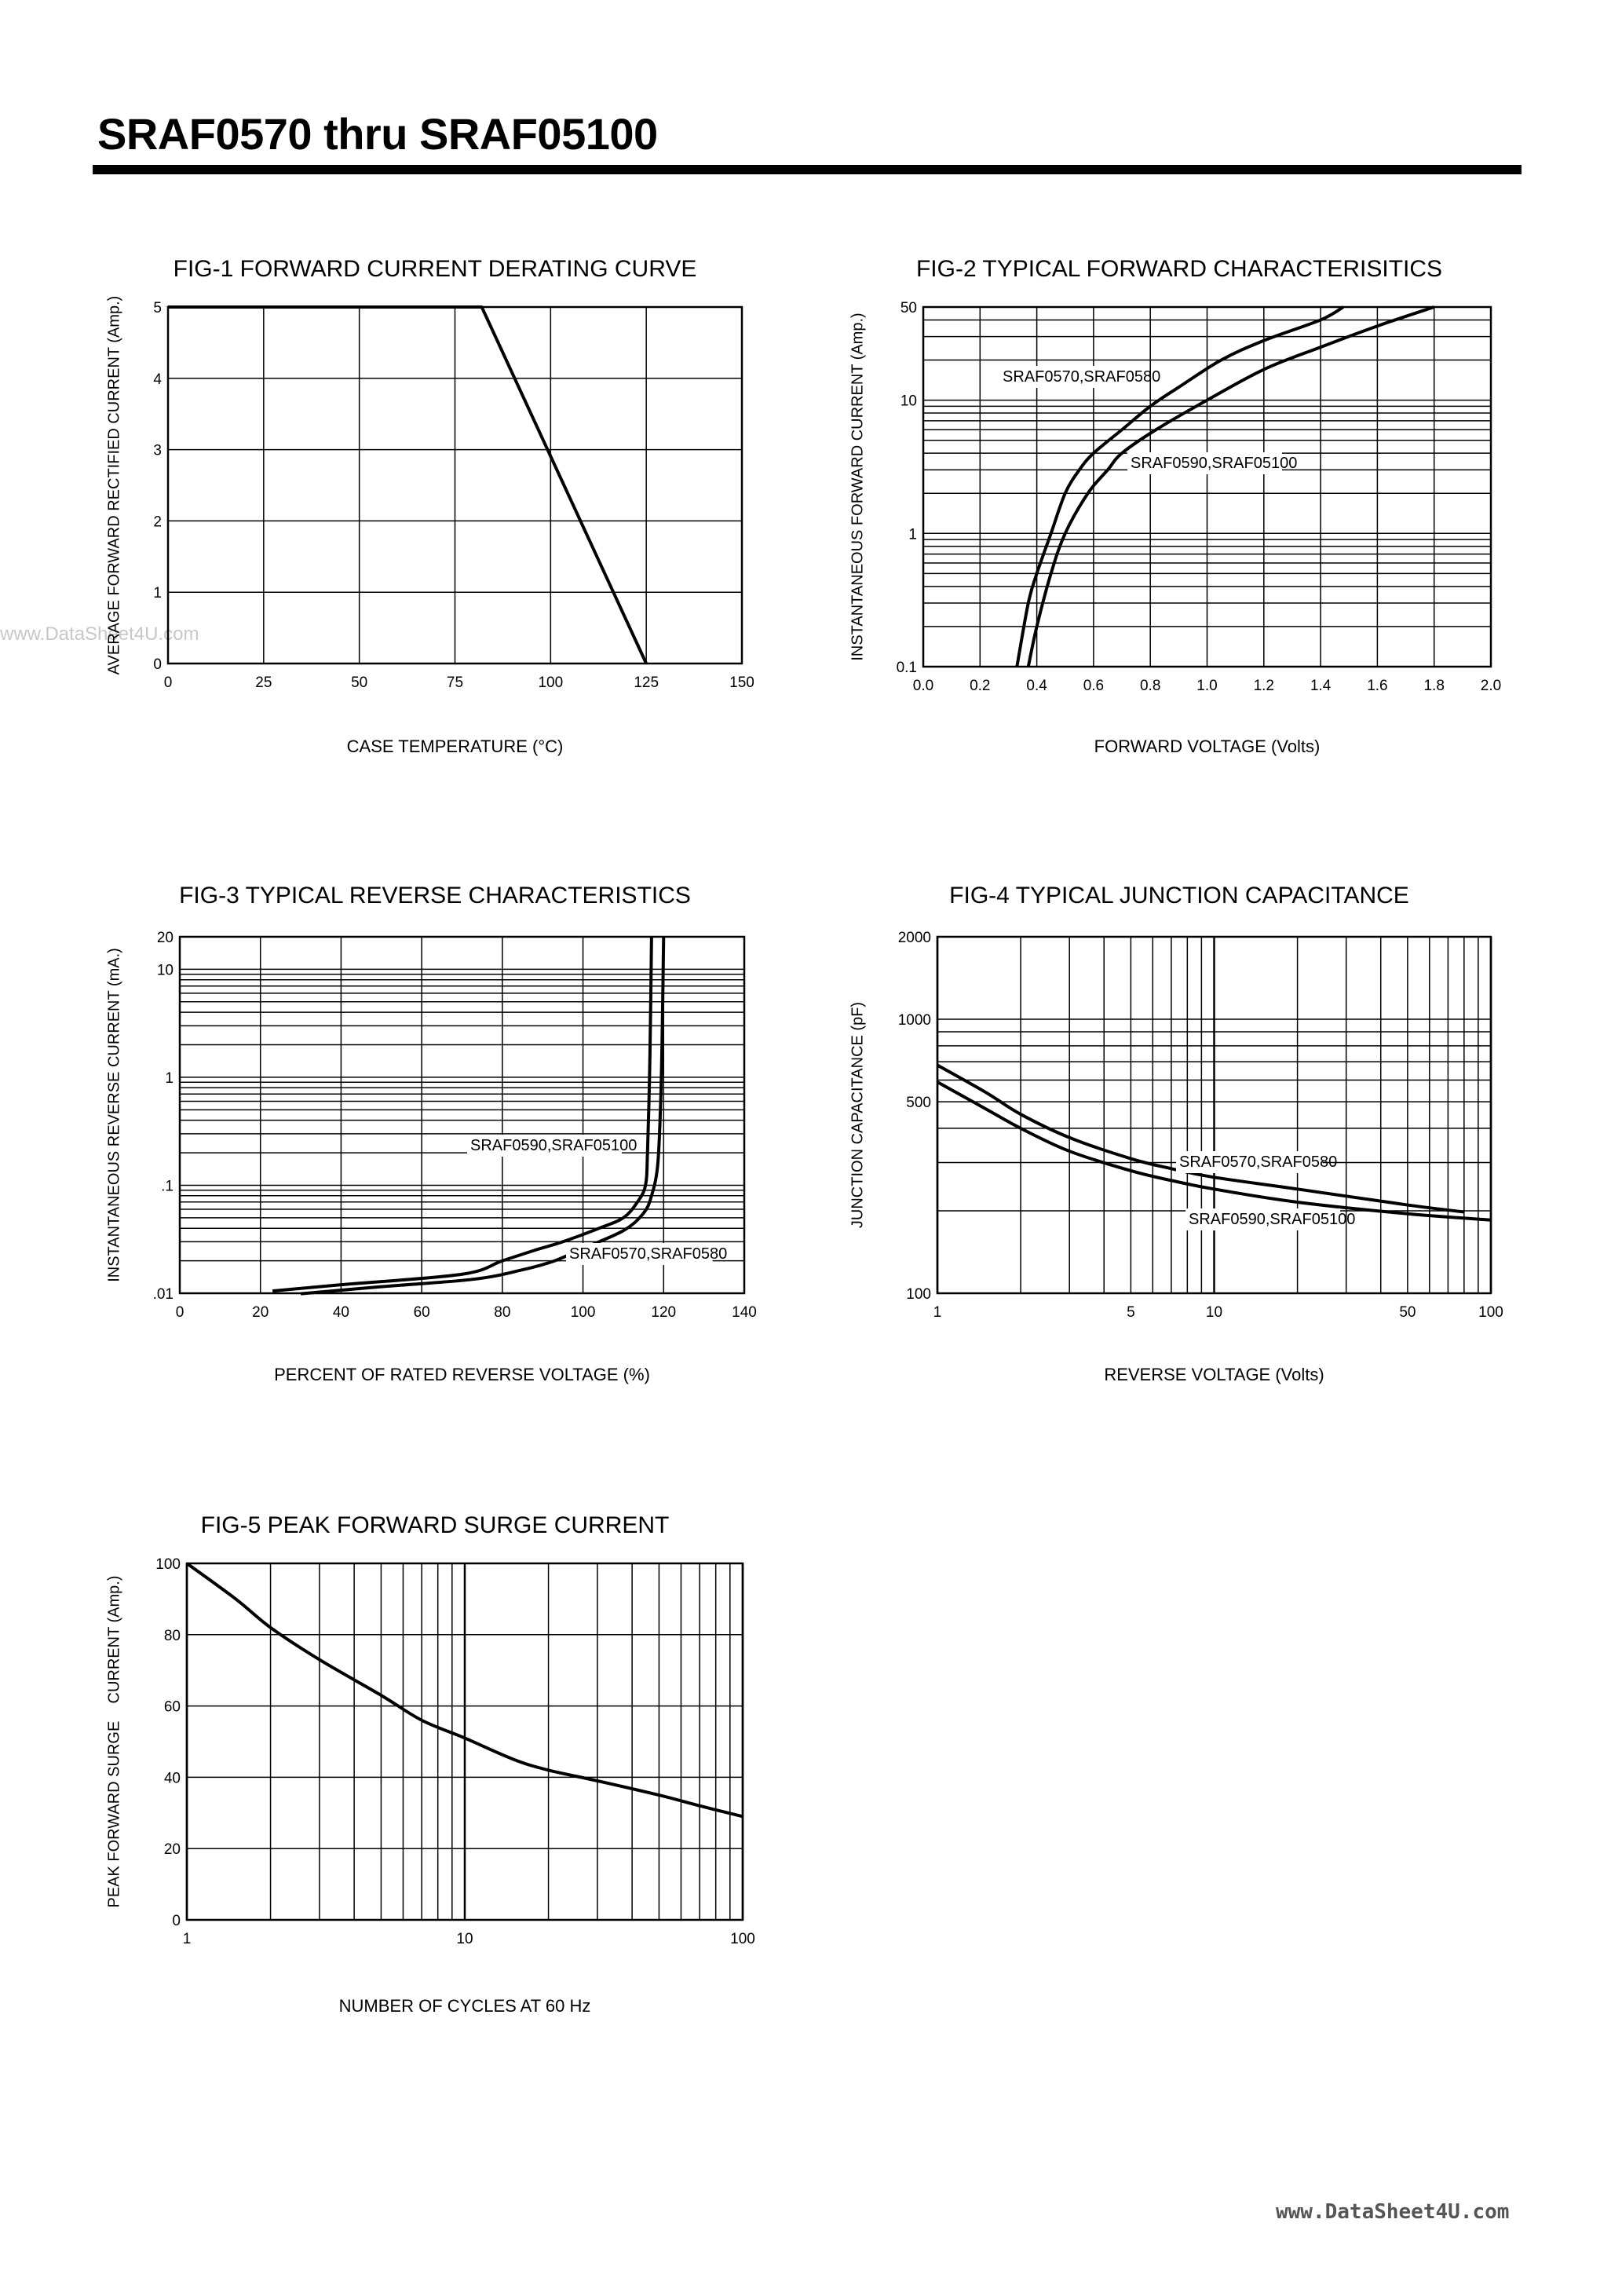 The width and height of the screenshot is (1622, 2296). I want to click on fig1-x-axis-label: CASE TEMPERATURE (°C), so click(455, 746).